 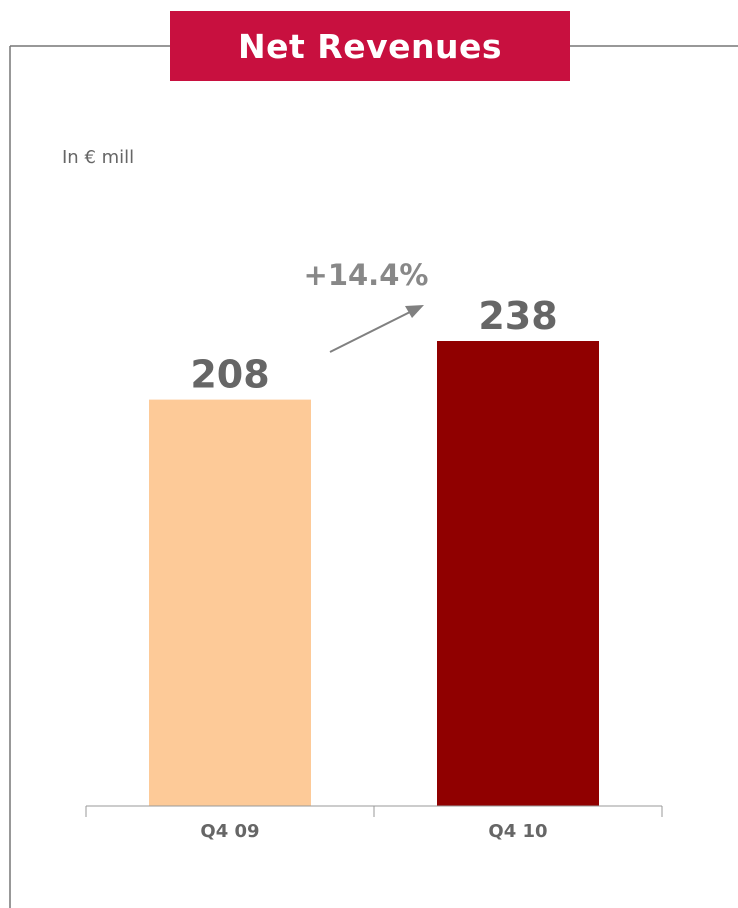 I want to click on growth-annotation: +14.4%, so click(x=366, y=275).